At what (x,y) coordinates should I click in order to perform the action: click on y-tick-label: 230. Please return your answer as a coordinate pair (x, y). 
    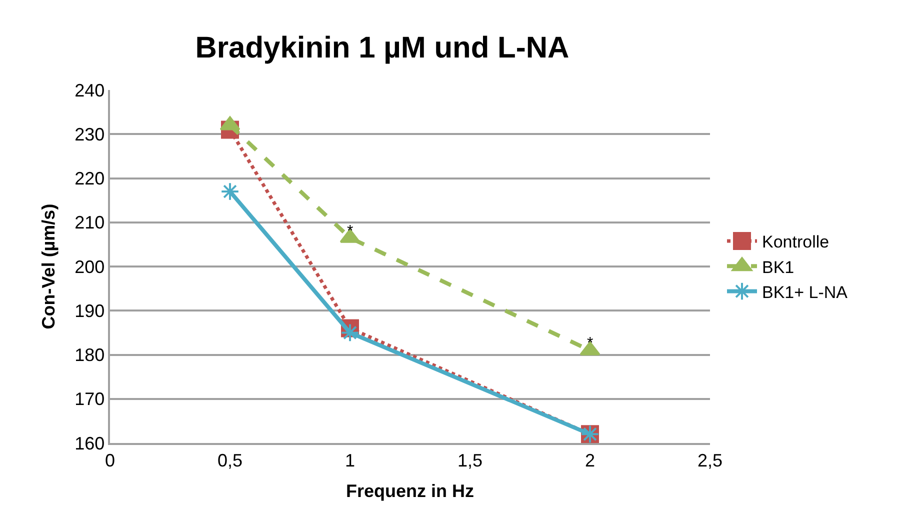
    Looking at the image, I should click on (89, 134).